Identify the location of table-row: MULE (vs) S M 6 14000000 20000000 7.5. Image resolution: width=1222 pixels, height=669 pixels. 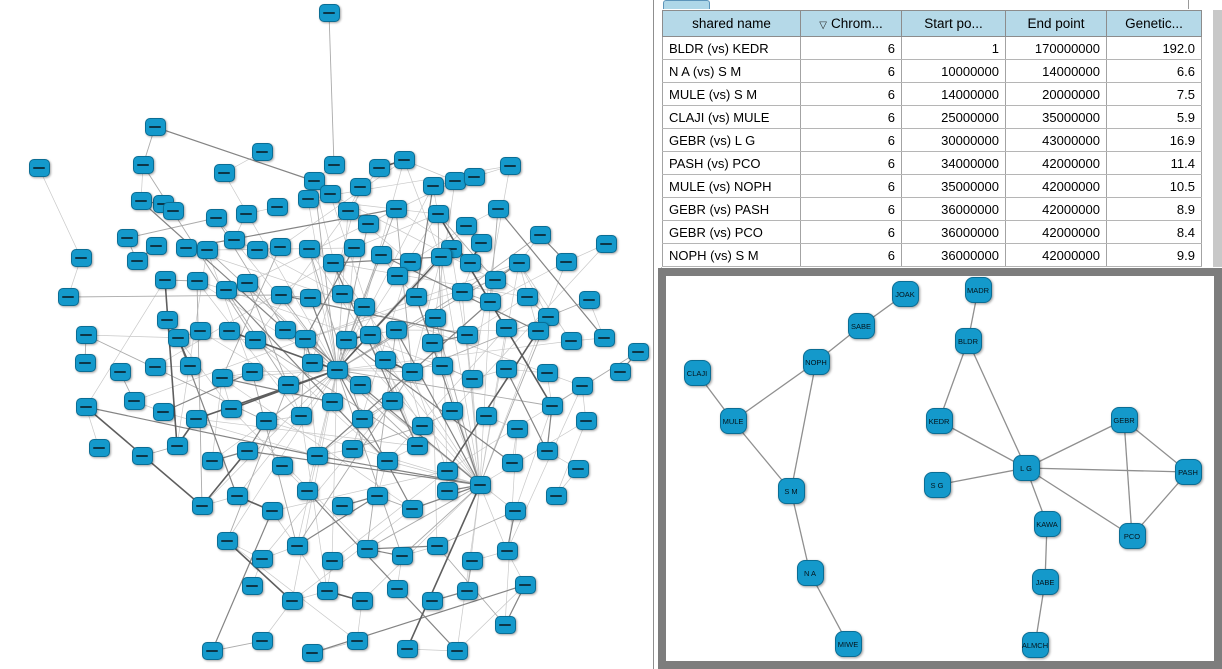
(932, 94).